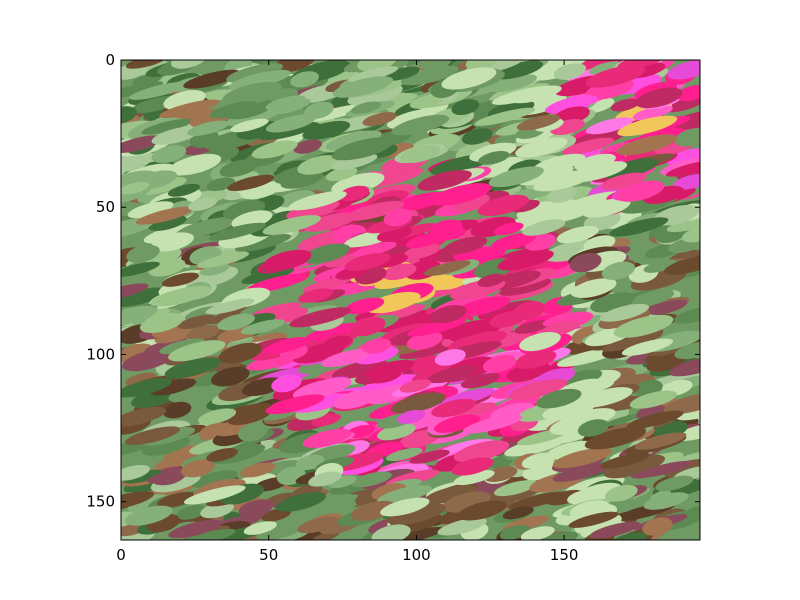 This screenshot has width=800, height=600. I want to click on y-tick-label: 150, so click(100, 502).